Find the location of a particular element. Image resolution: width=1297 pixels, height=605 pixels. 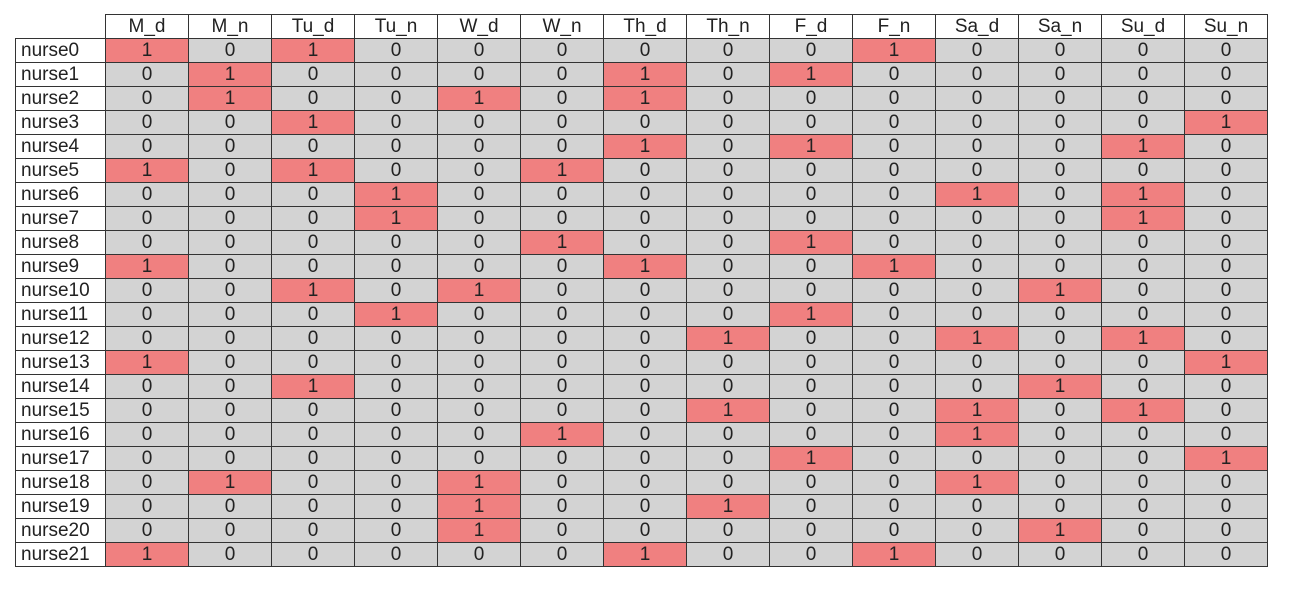

table-row: nurse0 1 0 1 0 0 0 0 0 0 1 0 0 0 0 is located at coordinates (641, 50).